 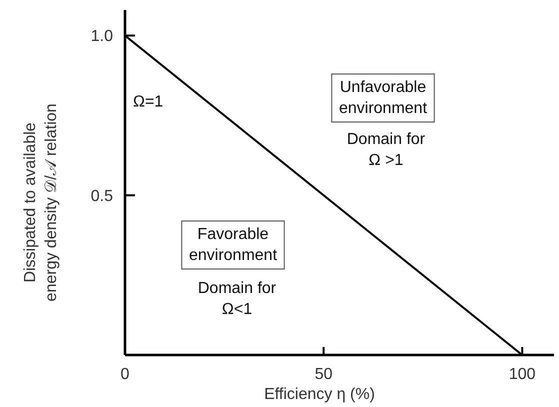 What do you see at coordinates (383, 98) in the screenshot?
I see `annotation: Unfavorable environment` at bounding box center [383, 98].